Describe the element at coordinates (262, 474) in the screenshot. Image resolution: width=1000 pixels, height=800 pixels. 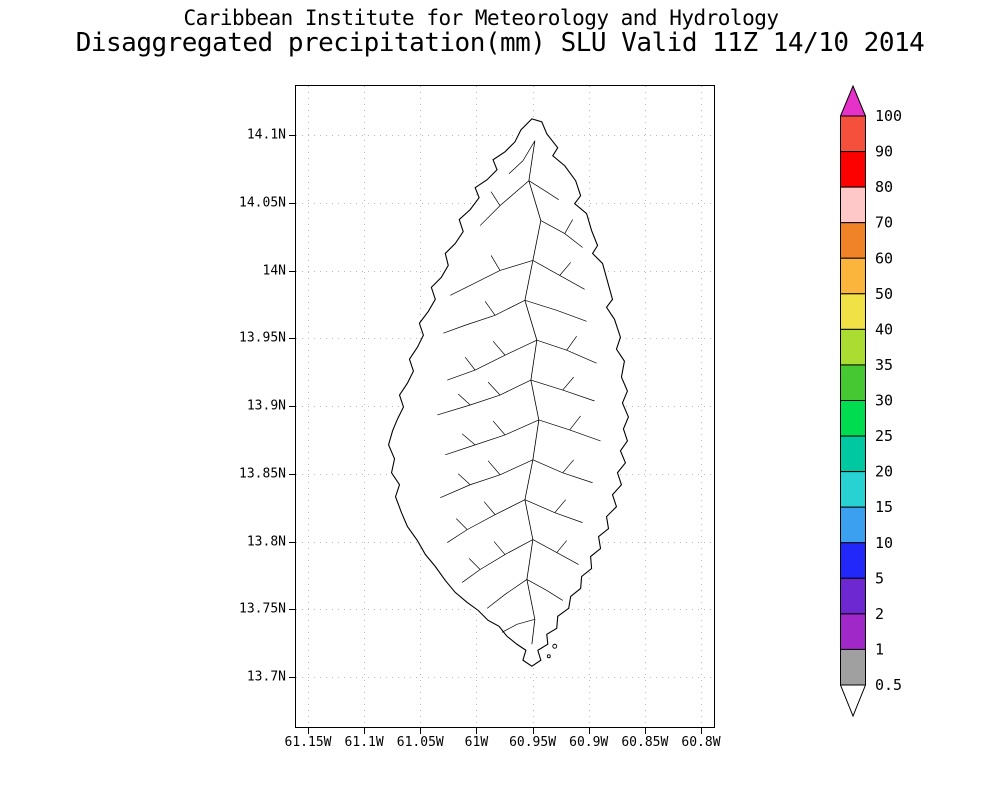
I see `lat-tick-label: 13.85N` at that location.